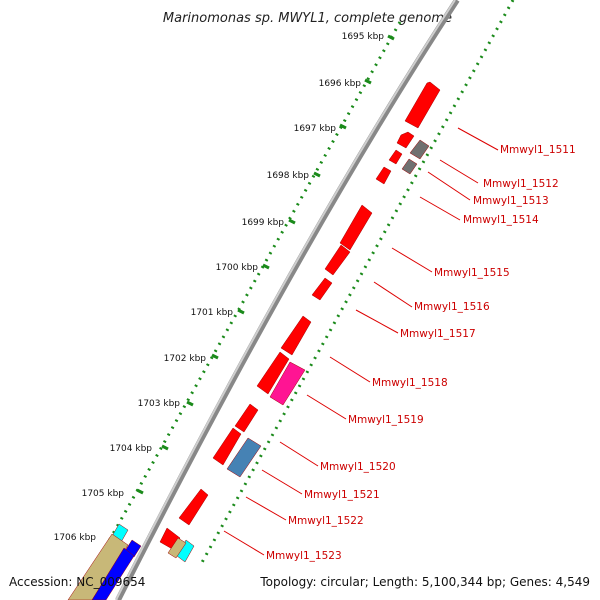 Image resolution: width=600 pixels, height=600 pixels. What do you see at coordinates (322, 289) in the screenshot?
I see `gene-1517-arrow` at bounding box center [322, 289].